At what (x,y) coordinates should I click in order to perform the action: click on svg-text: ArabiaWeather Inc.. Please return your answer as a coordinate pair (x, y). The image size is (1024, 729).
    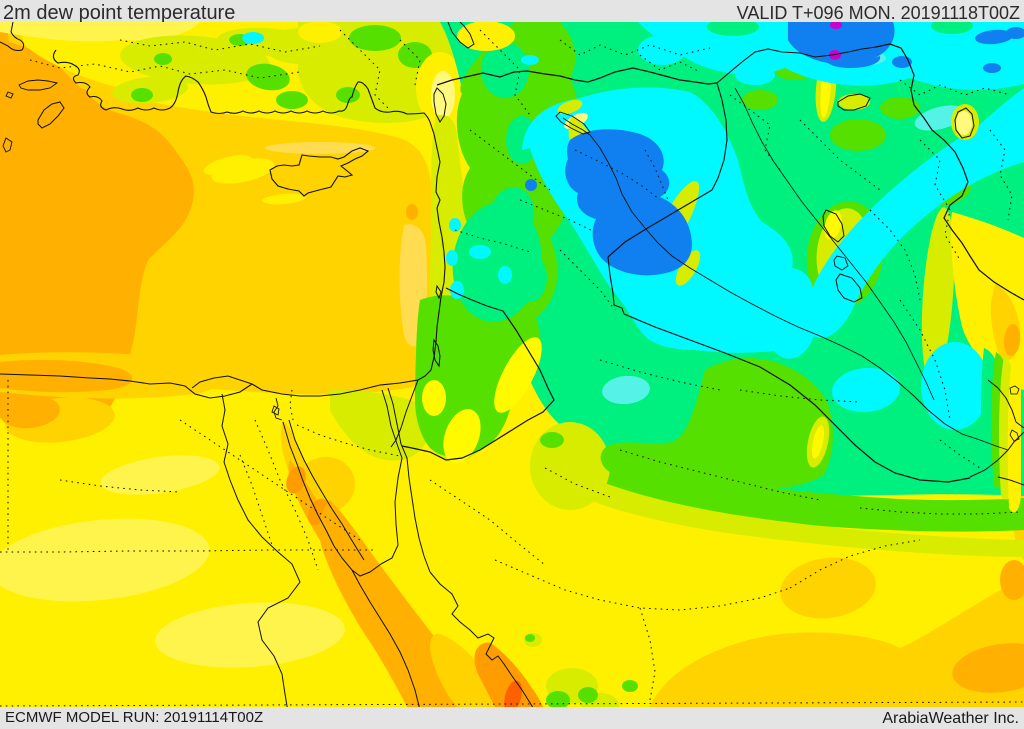
    Looking at the image, I should click on (950, 718).